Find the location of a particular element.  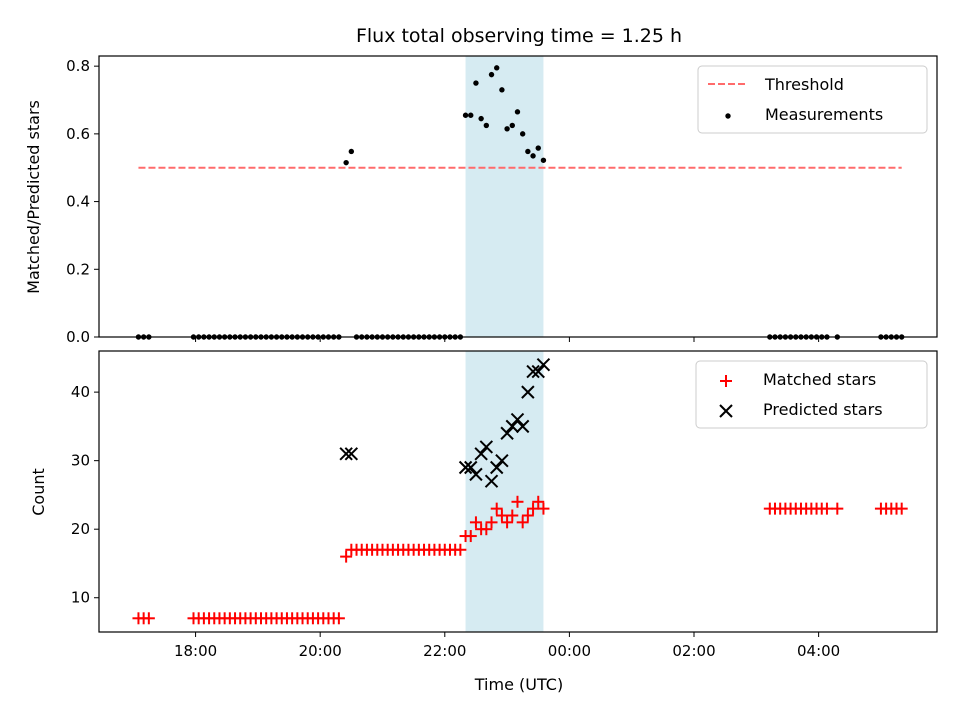

bottom-legend-box is located at coordinates (811, 394).